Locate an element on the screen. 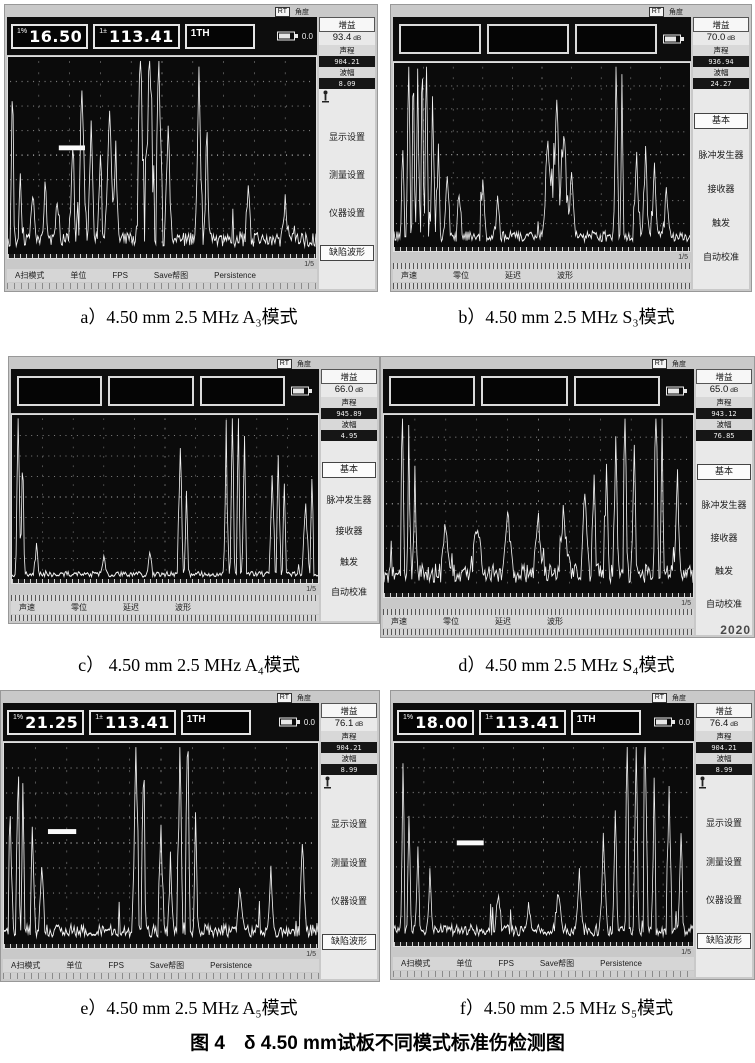  menu-list: 显示设置 测量设置 仪器设置 缺陷波形 is located at coordinates (347, 196).